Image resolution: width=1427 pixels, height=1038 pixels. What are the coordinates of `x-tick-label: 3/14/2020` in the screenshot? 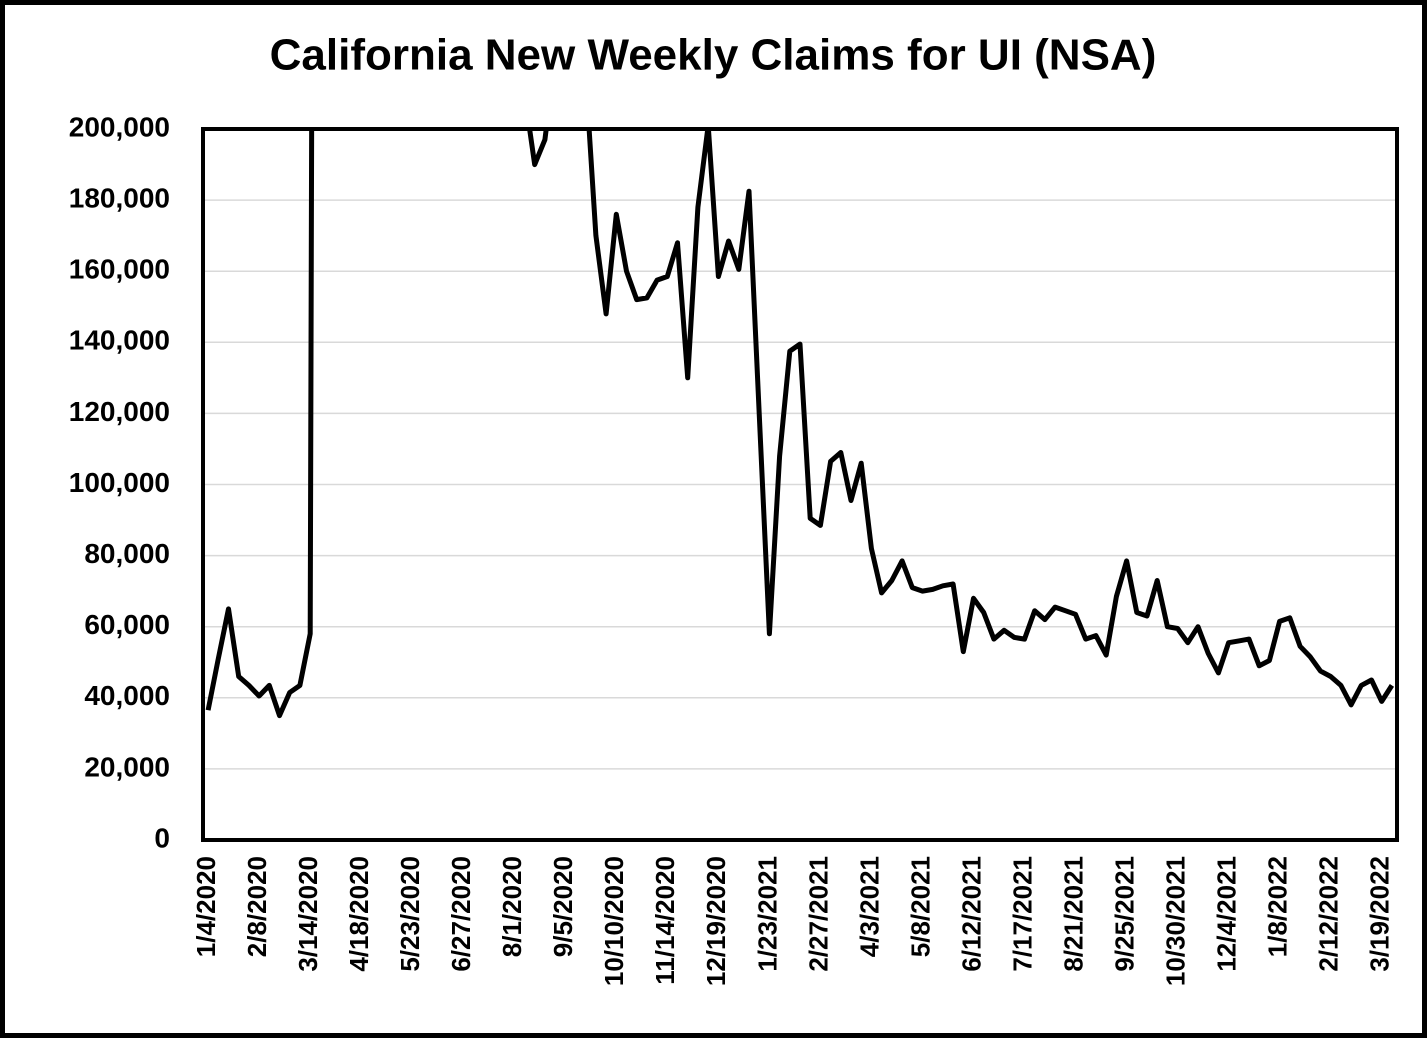 It's located at (308, 914).